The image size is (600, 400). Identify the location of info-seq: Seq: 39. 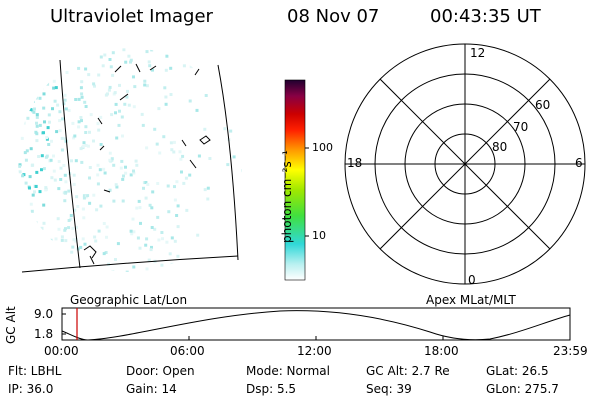
(389, 389).